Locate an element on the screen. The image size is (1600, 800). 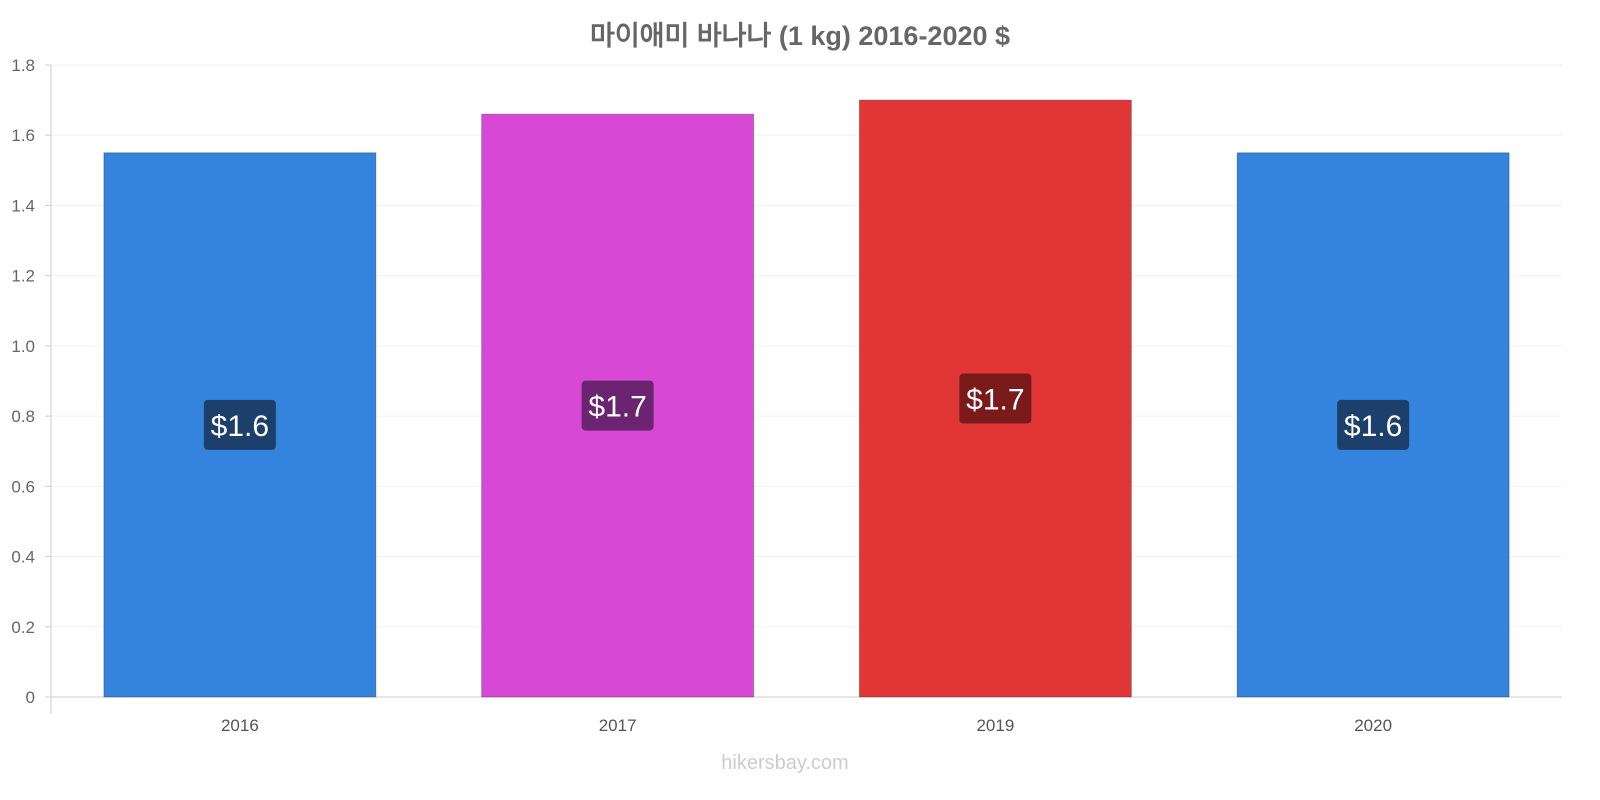
x-tick-label: 2017 is located at coordinates (618, 725).